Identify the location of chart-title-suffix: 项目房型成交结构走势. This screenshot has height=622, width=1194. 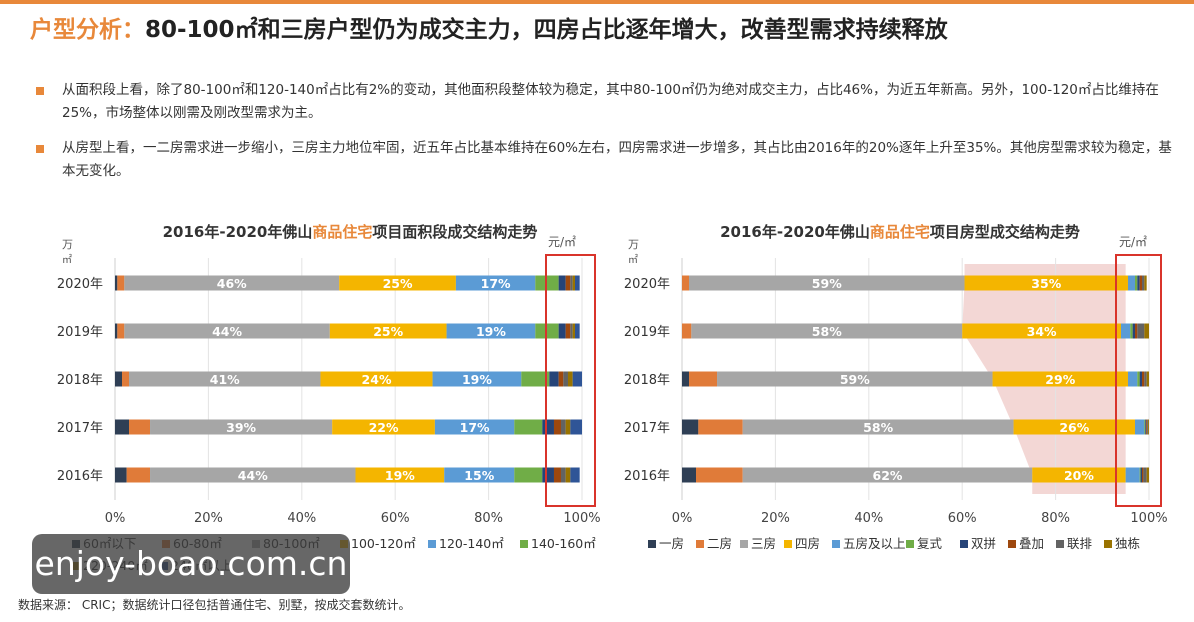
(1004, 232).